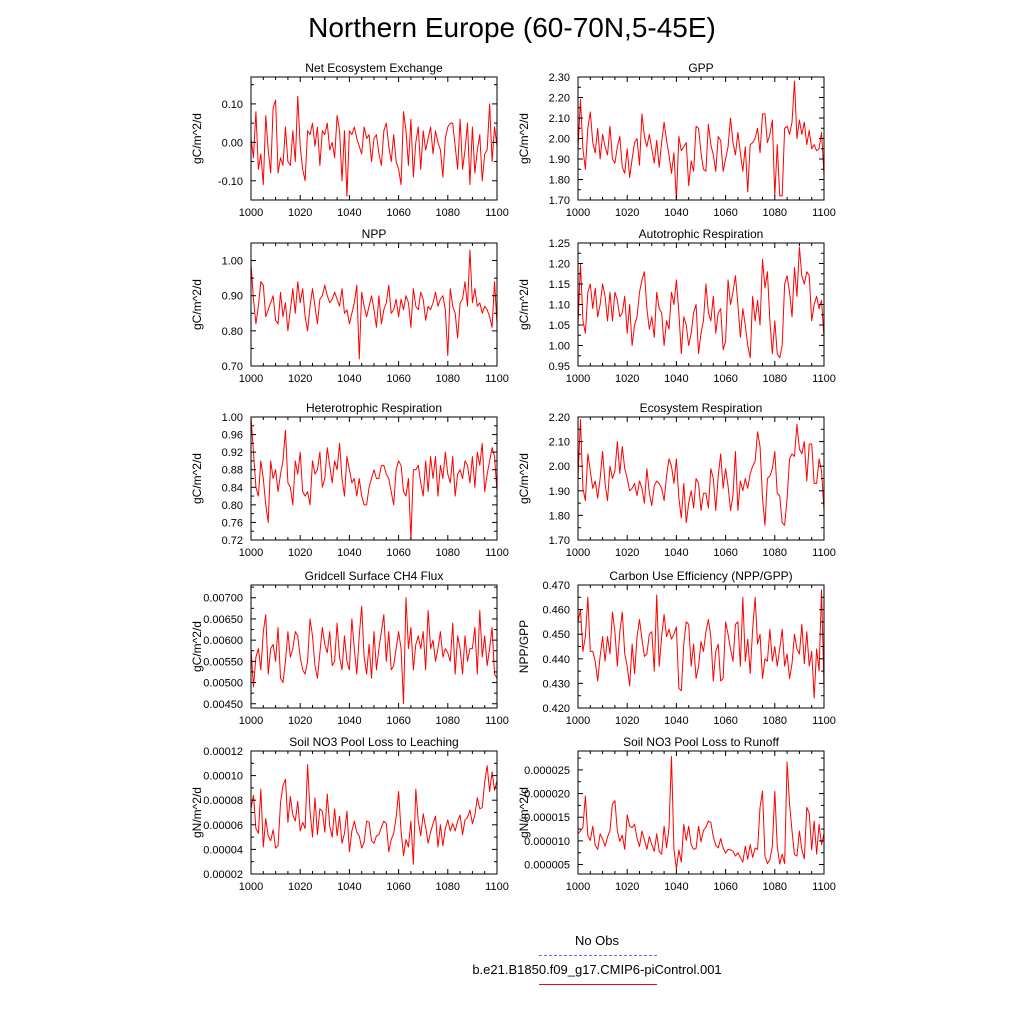 The width and height of the screenshot is (1024, 1024). I want to click on y-tick-label: 0.000005, so click(547, 866).